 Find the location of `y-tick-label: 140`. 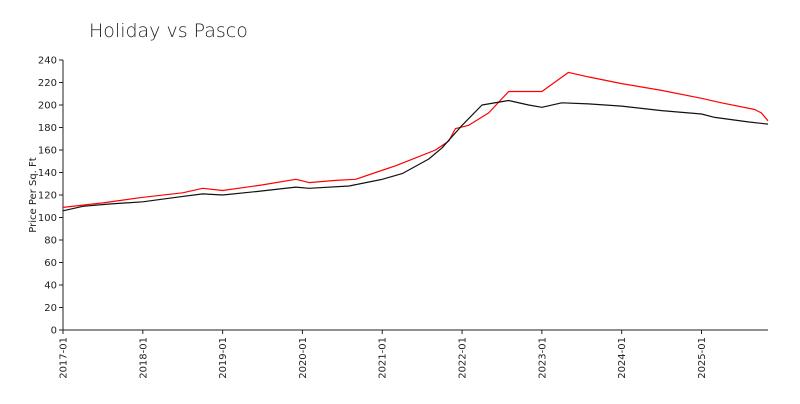

y-tick-label: 140 is located at coordinates (47, 173).